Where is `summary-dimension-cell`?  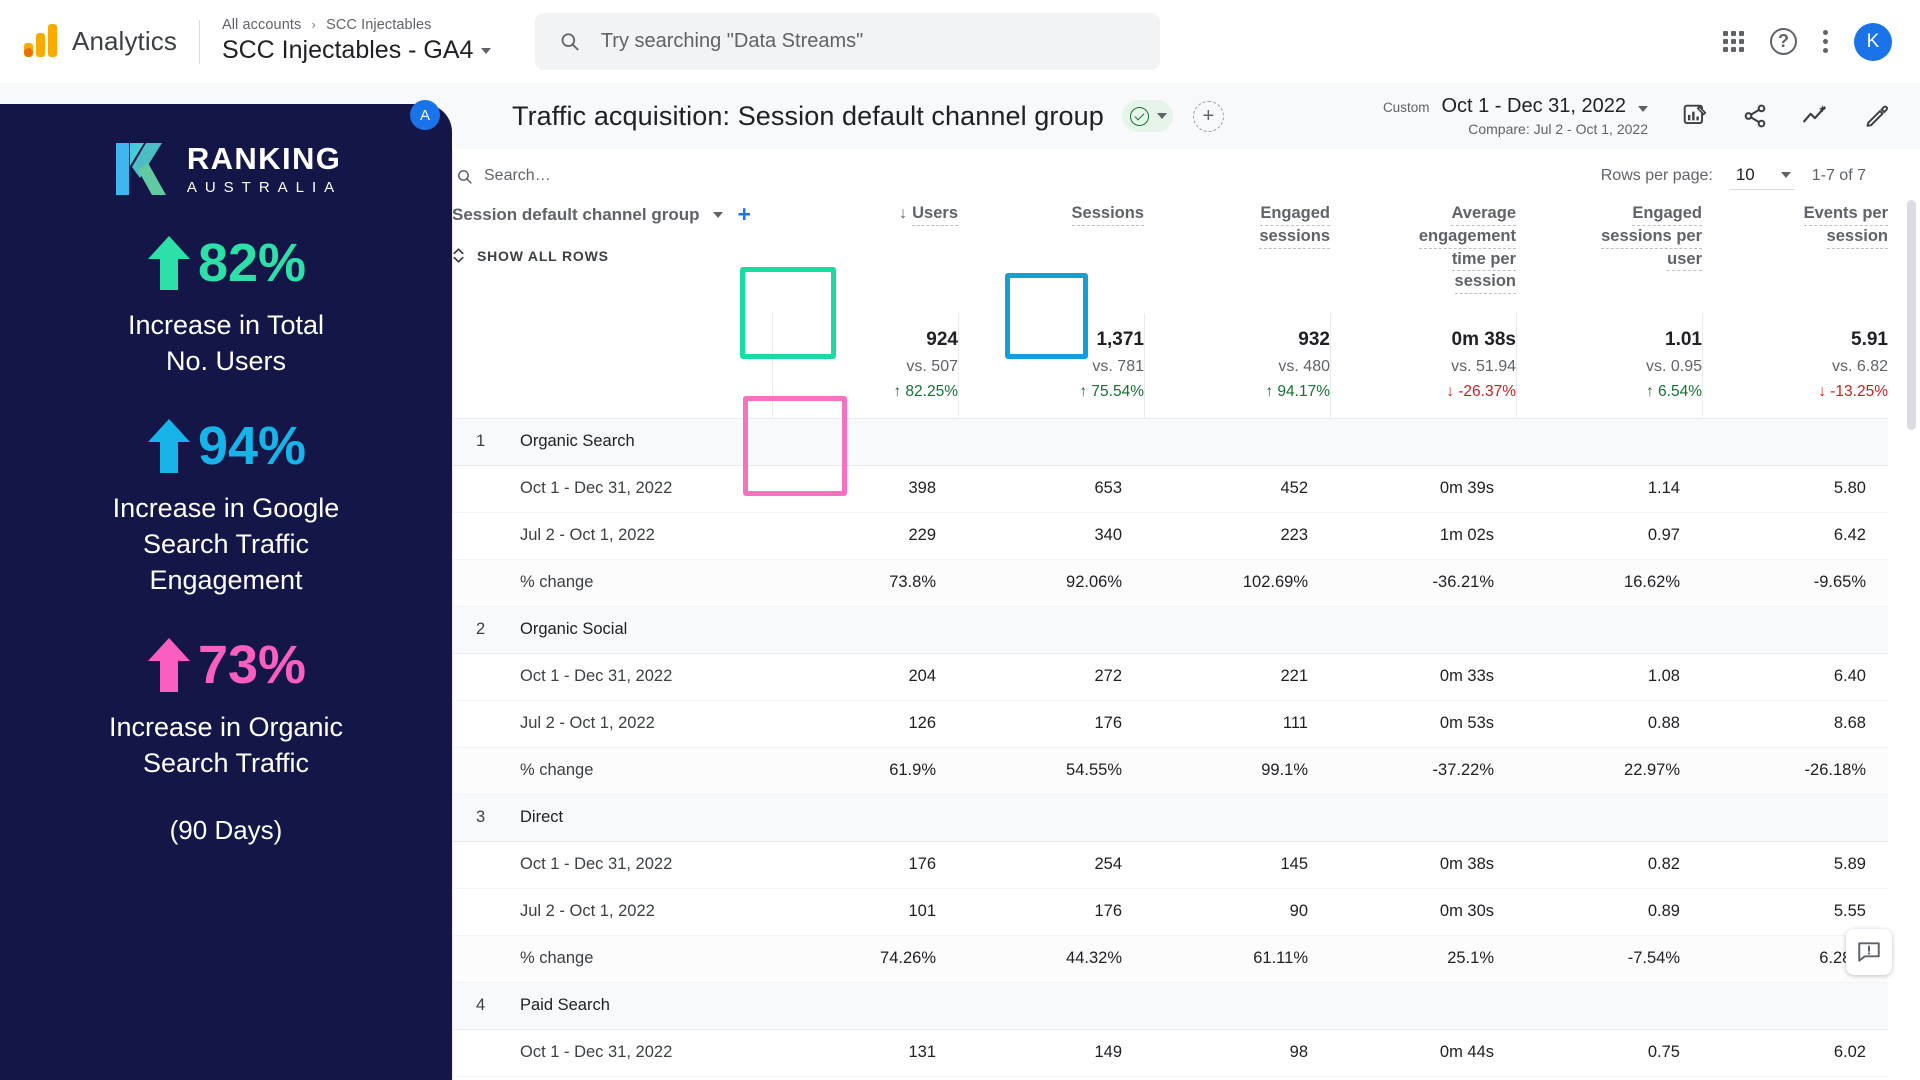
summary-dimension-cell is located at coordinates (612, 366).